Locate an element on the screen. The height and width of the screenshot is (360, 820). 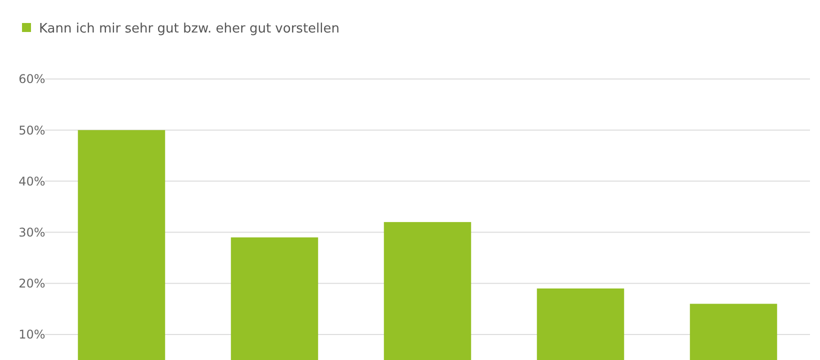
y-tick-label: 10% is located at coordinates (32, 335).